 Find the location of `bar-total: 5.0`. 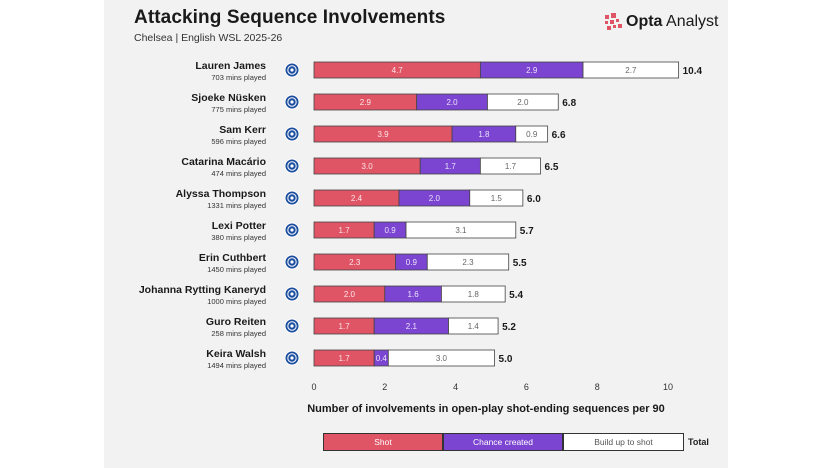

bar-total: 5.0 is located at coordinates (506, 359).